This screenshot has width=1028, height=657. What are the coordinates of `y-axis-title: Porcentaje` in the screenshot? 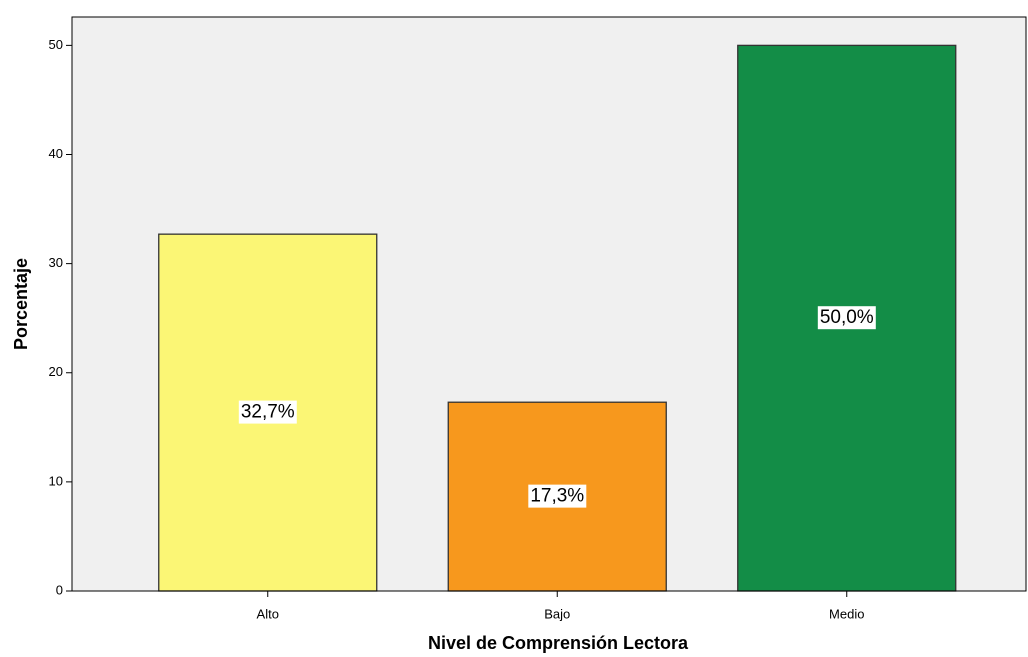 It's located at (21, 304).